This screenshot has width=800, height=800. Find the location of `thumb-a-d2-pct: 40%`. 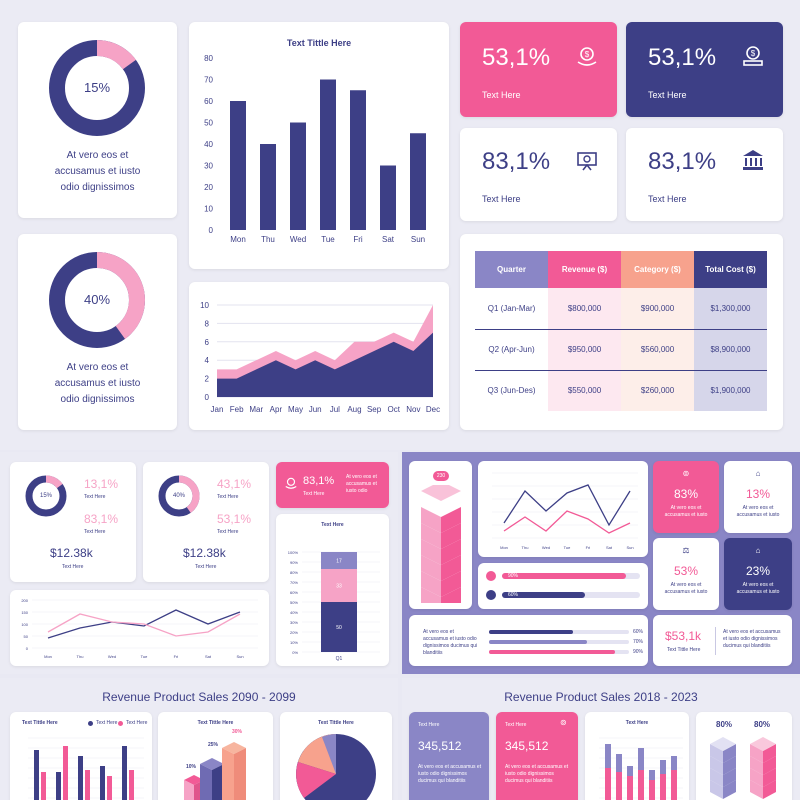

thumb-a-d2-pct: 40% is located at coordinates (178, 496).